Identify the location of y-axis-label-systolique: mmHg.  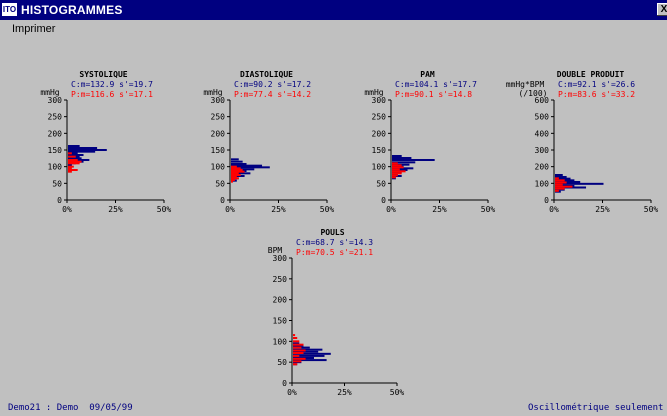
(49, 92).